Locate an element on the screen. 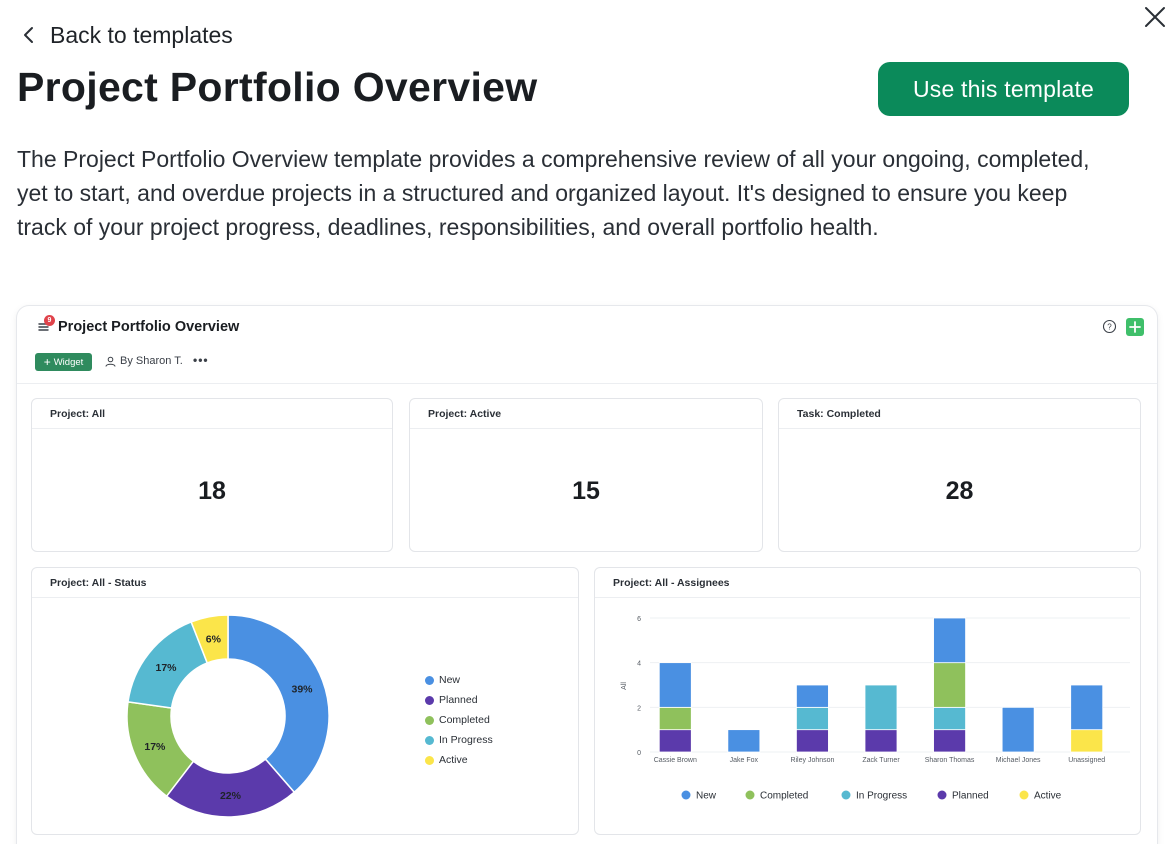 This screenshot has width=1170, height=844. kpi-card-project-active: Project: Active 15 is located at coordinates (586, 475).